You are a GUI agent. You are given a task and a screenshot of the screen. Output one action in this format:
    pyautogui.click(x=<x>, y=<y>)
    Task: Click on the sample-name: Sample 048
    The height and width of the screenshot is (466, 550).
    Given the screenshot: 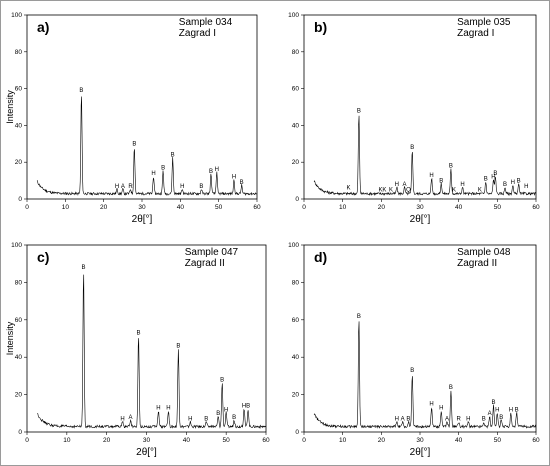 What is the action you would take?
    pyautogui.click(x=484, y=252)
    